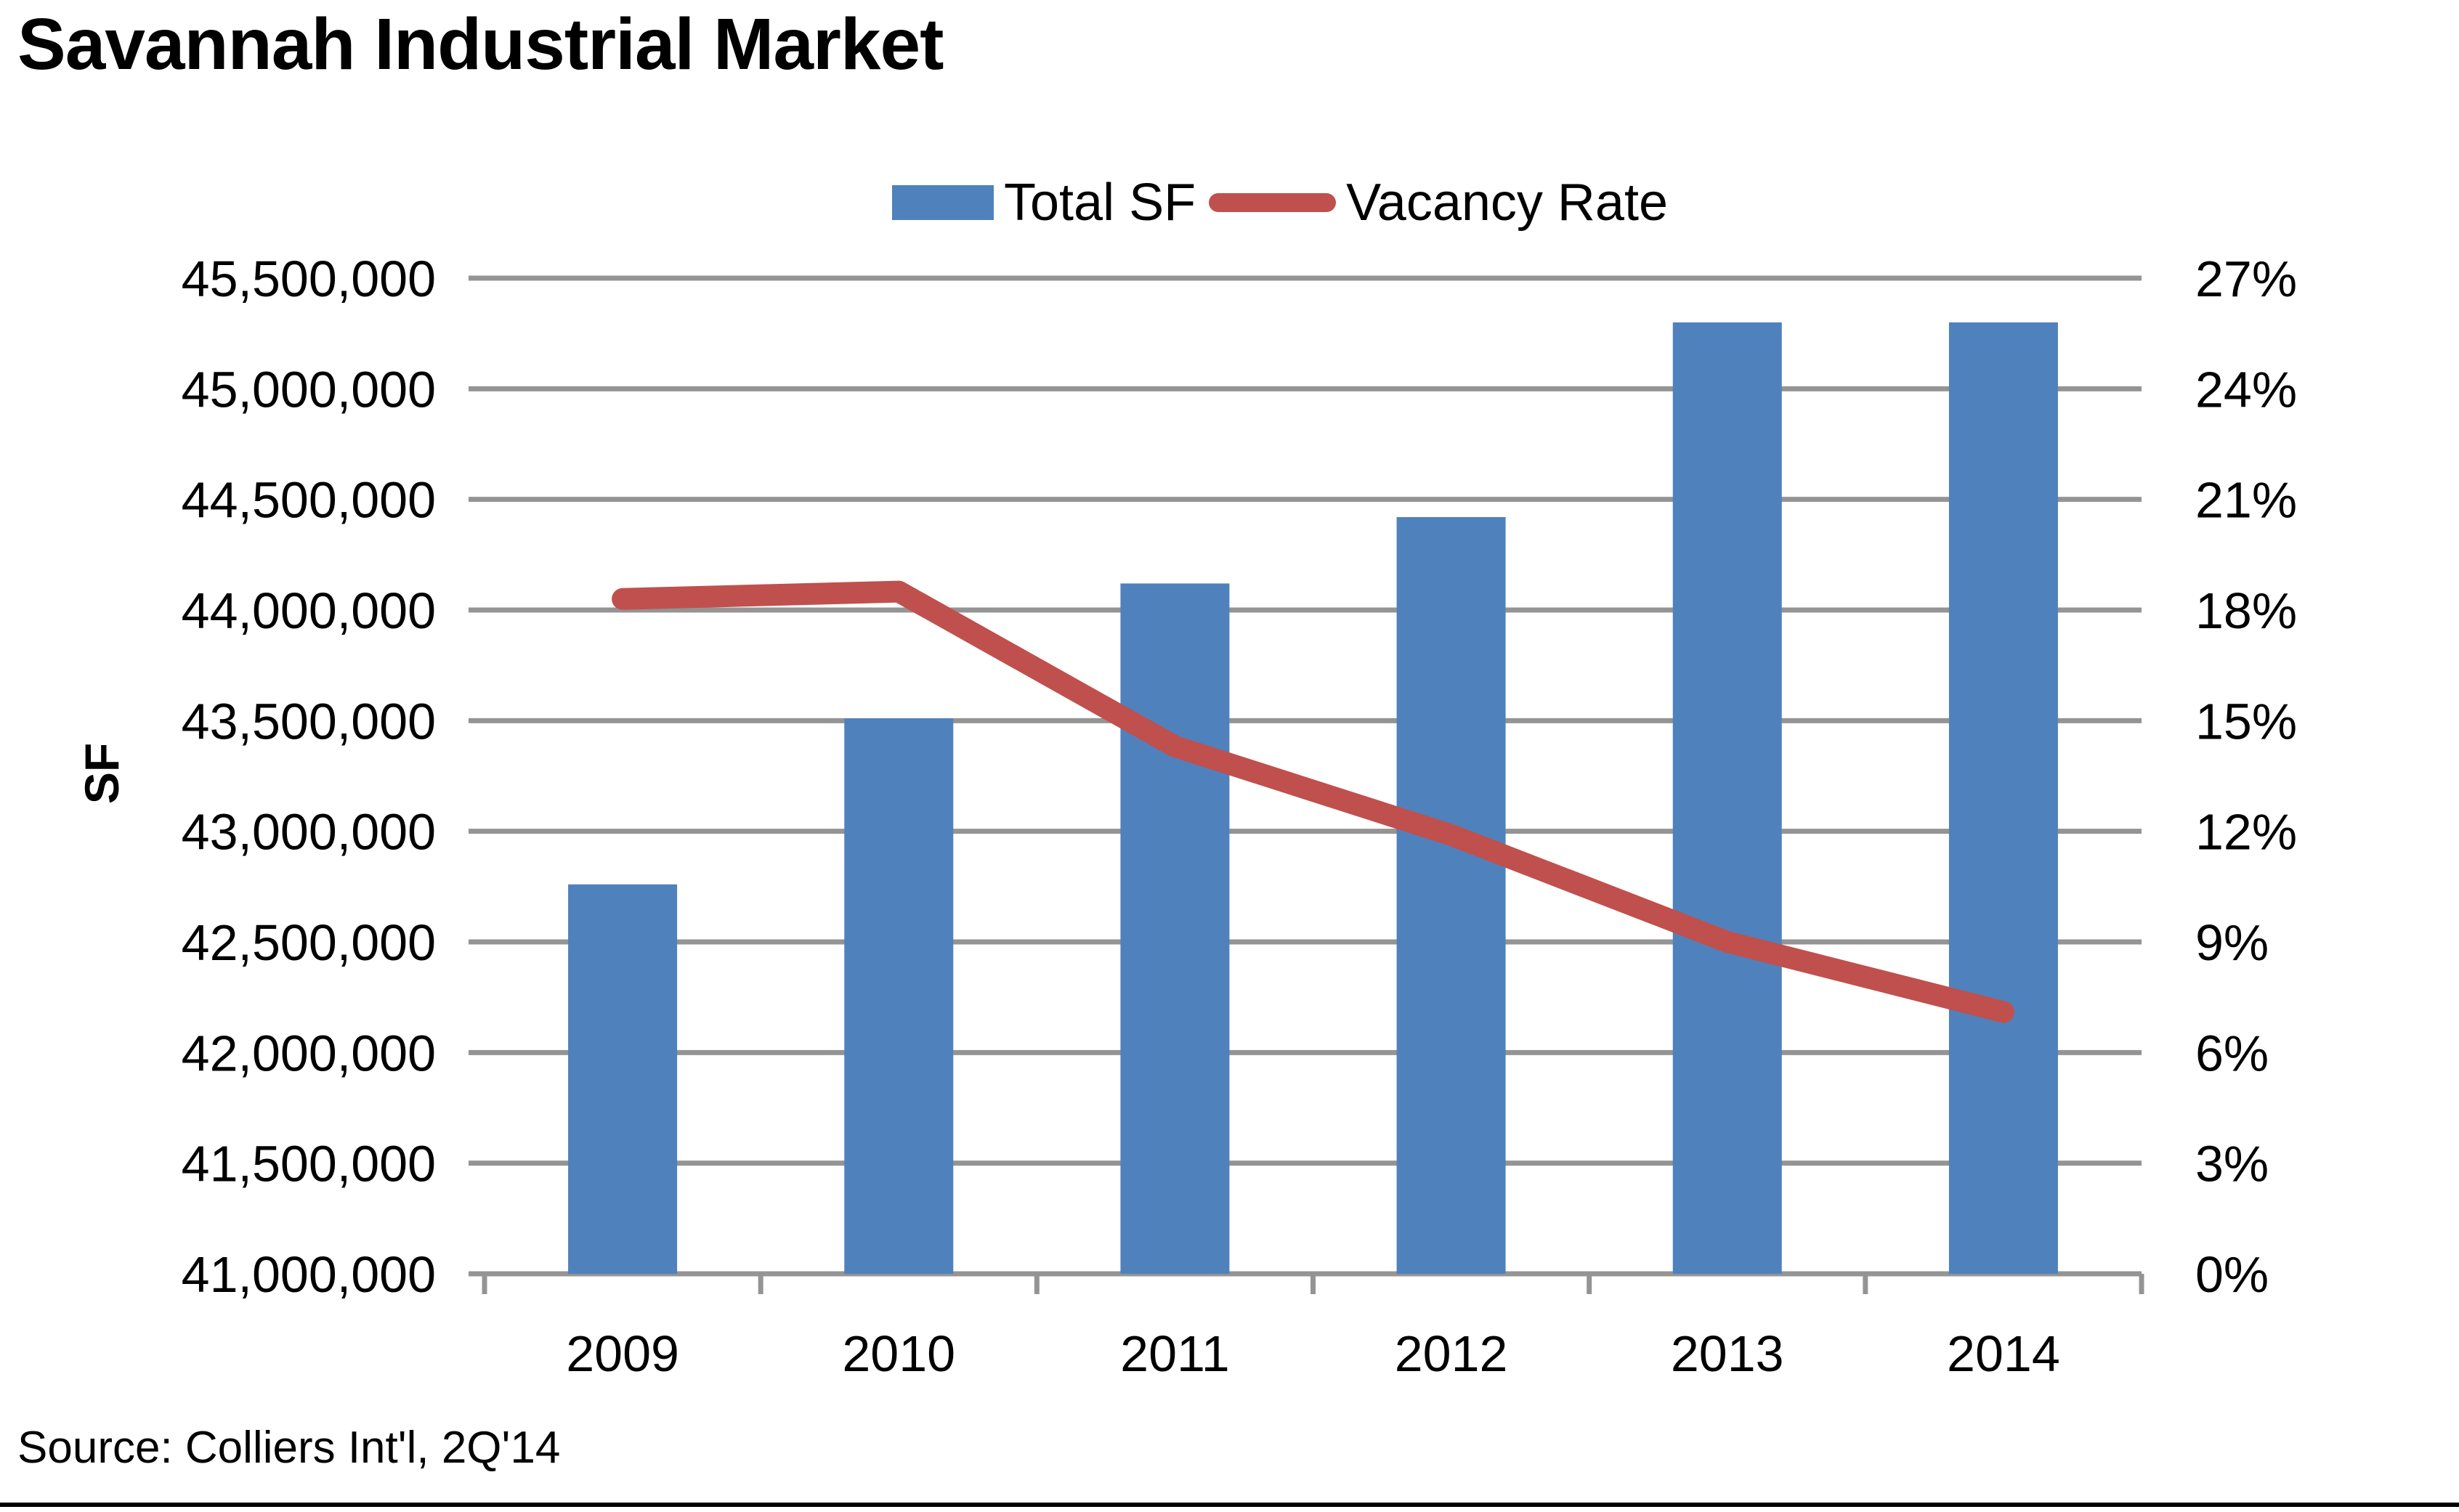 The height and width of the screenshot is (1512, 2459). Describe the element at coordinates (2246, 721) in the screenshot. I see `right-axis-tick-label: 15%` at that location.